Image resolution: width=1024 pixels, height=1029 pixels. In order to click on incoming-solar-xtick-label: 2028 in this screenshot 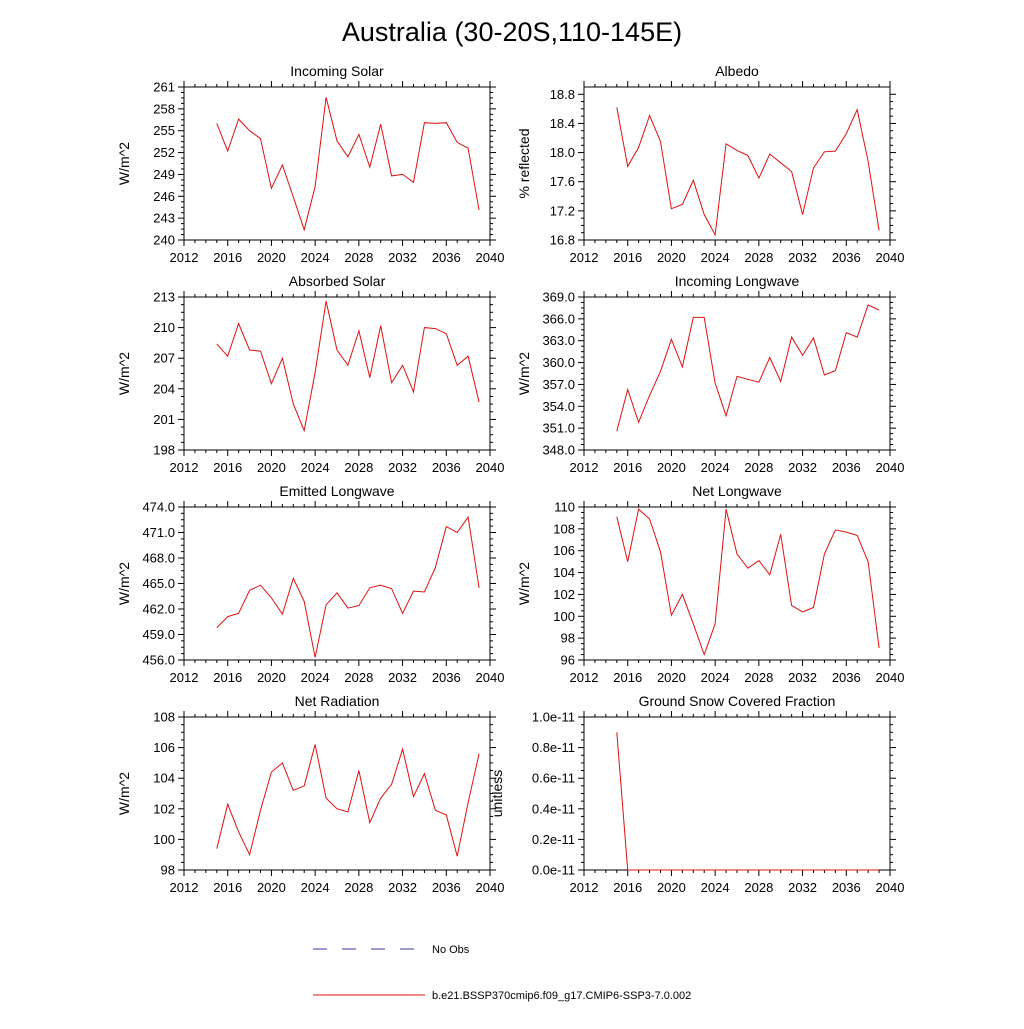, I will do `click(358, 257)`.